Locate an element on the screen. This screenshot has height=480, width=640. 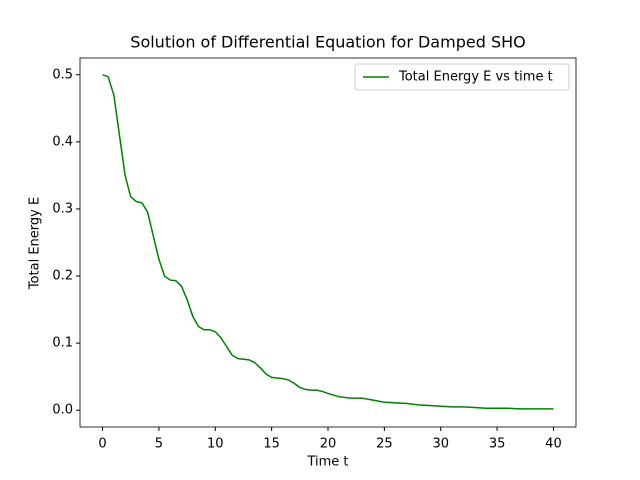
y-tick-label: 0.2 is located at coordinates (62, 276).